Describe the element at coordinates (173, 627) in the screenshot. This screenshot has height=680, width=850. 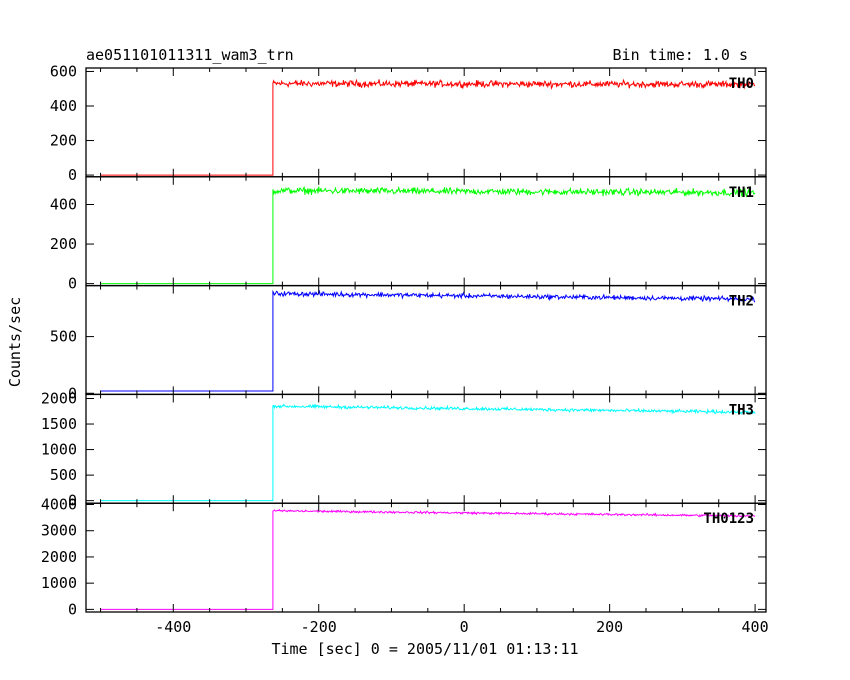
I see `x-tick-label: -400` at that location.